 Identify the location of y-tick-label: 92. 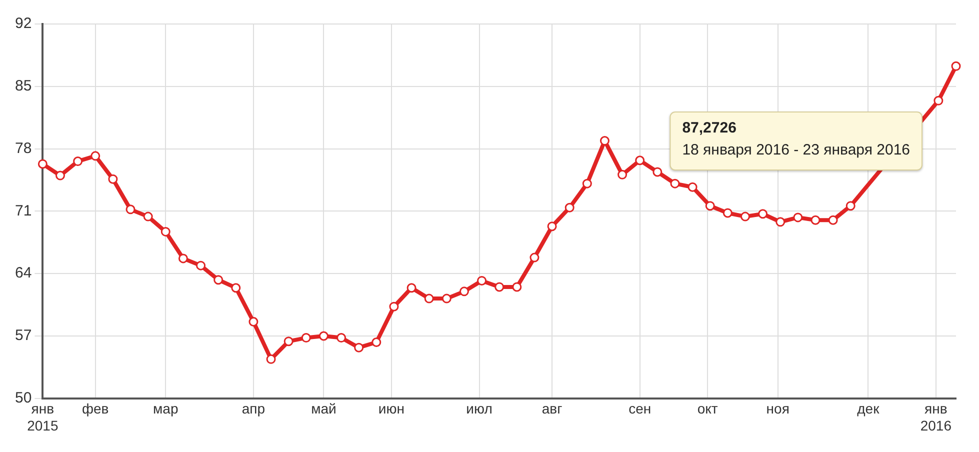
(23, 23).